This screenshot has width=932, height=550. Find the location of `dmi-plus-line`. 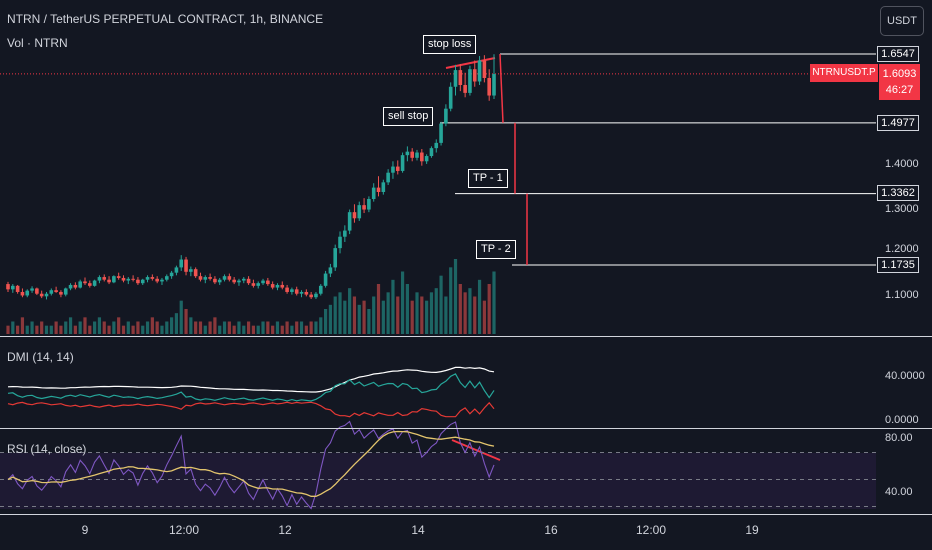

dmi-plus-line is located at coordinates (251, 387).